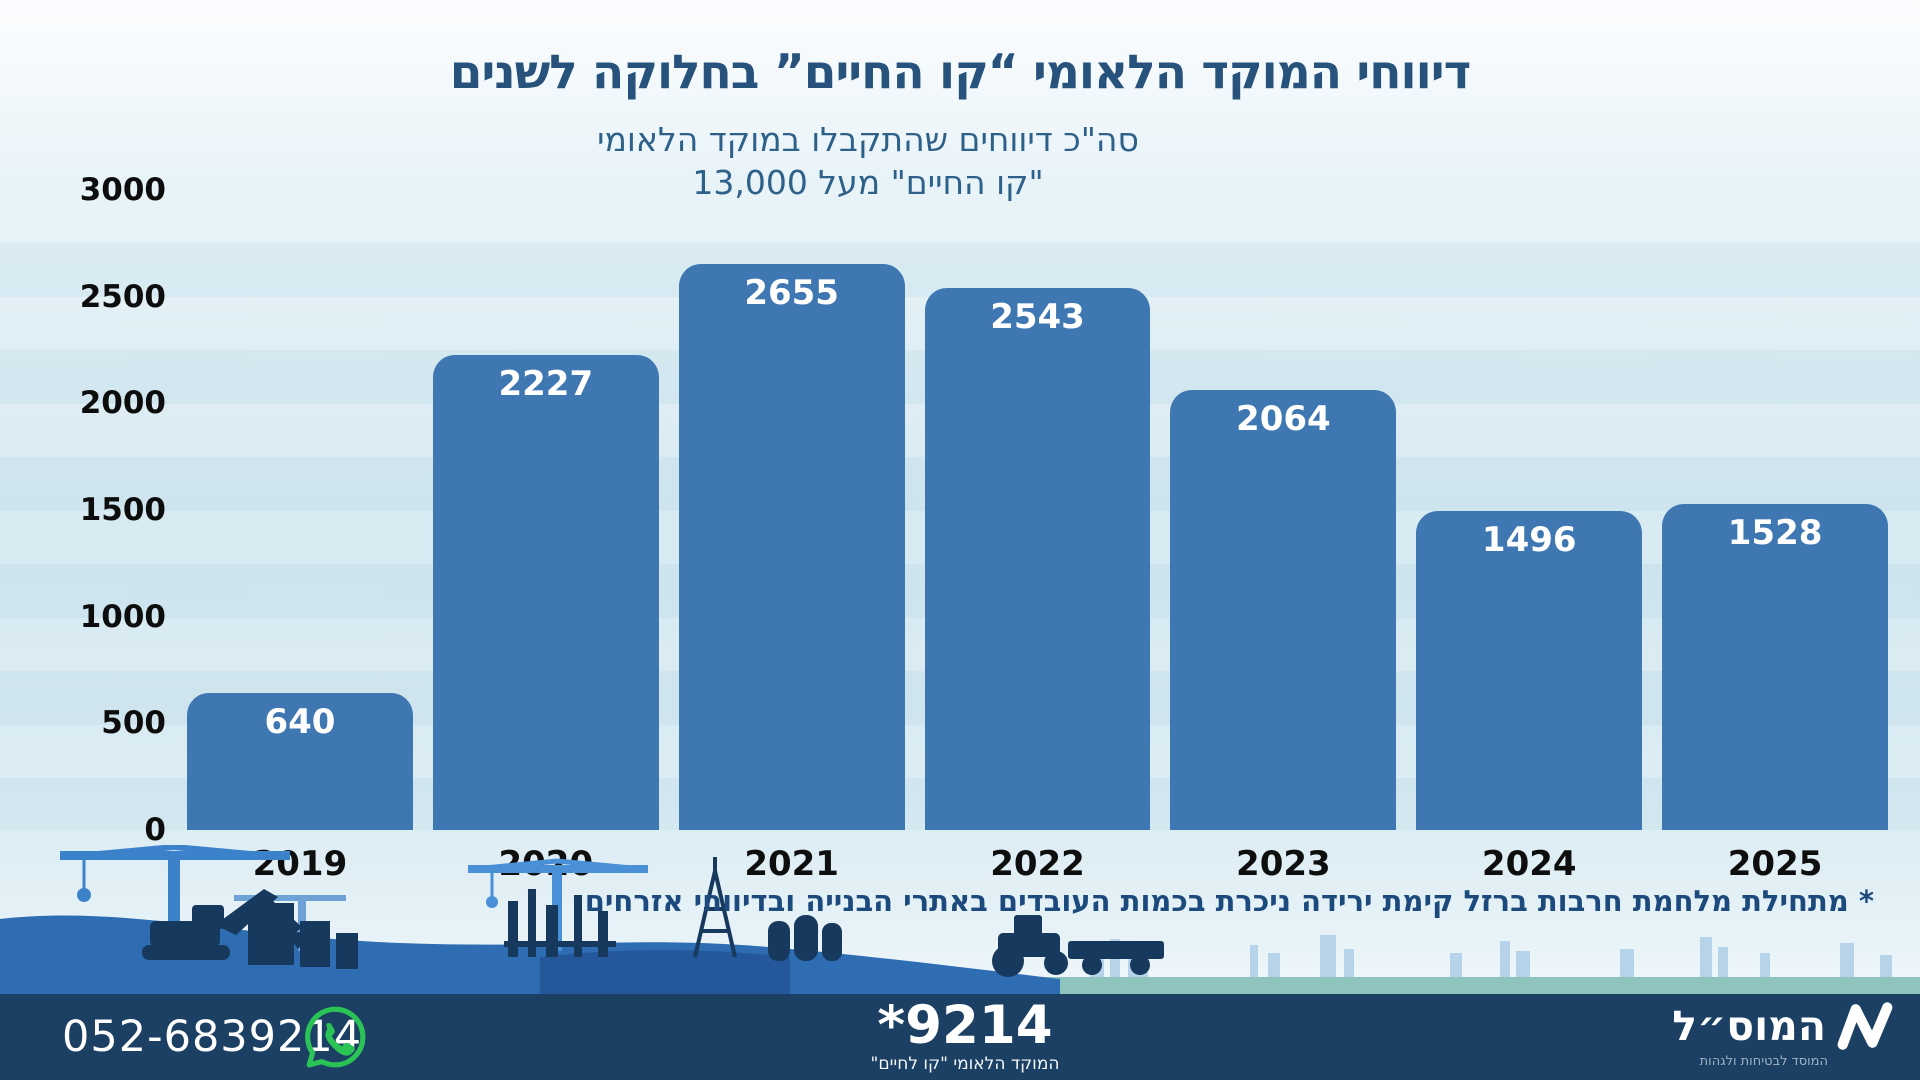 This screenshot has height=1080, width=1920. I want to click on buildings-icon, so click(303, 936).